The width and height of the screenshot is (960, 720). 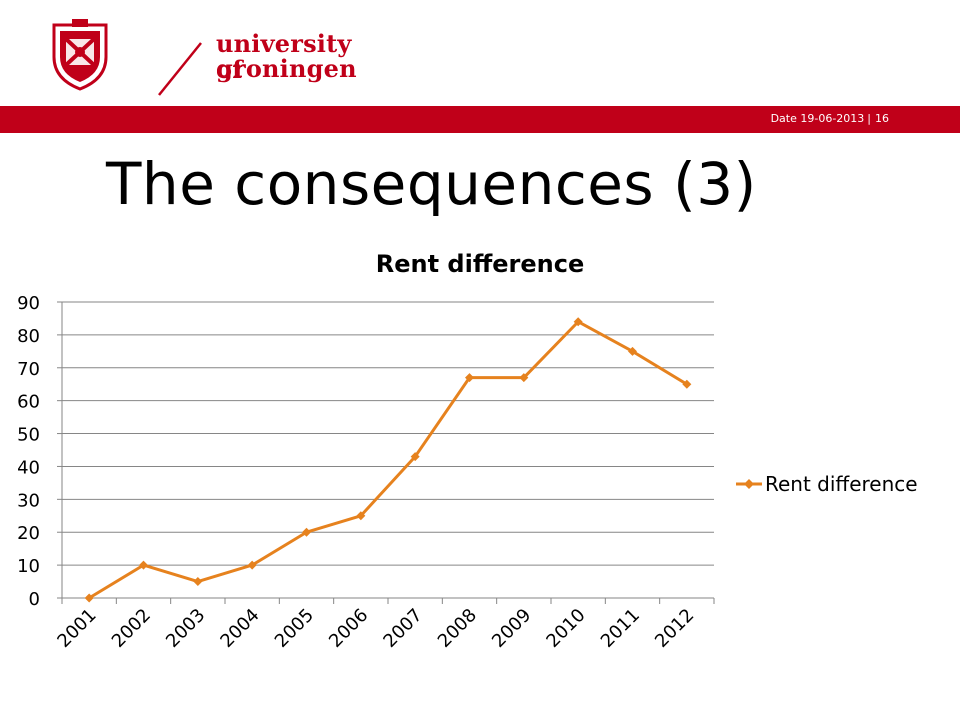 I want to click on date-label: Date 19-06-2013, so click(x=817, y=118).